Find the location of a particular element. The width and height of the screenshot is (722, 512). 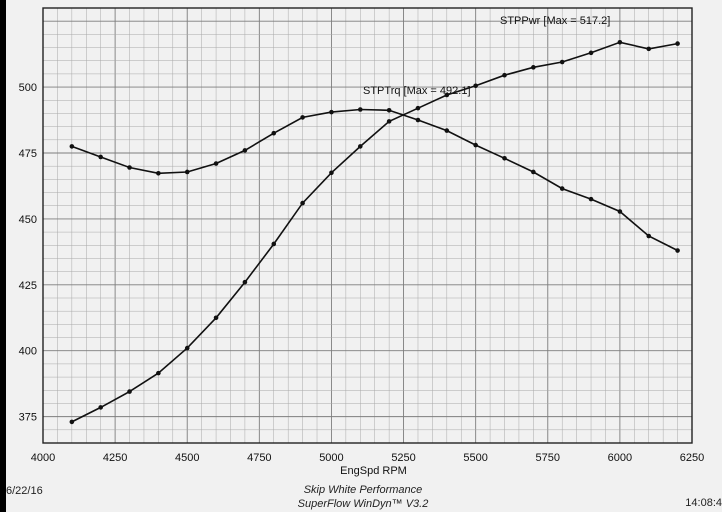

x-axis-title: EngSpd RPM is located at coordinates (373, 471).